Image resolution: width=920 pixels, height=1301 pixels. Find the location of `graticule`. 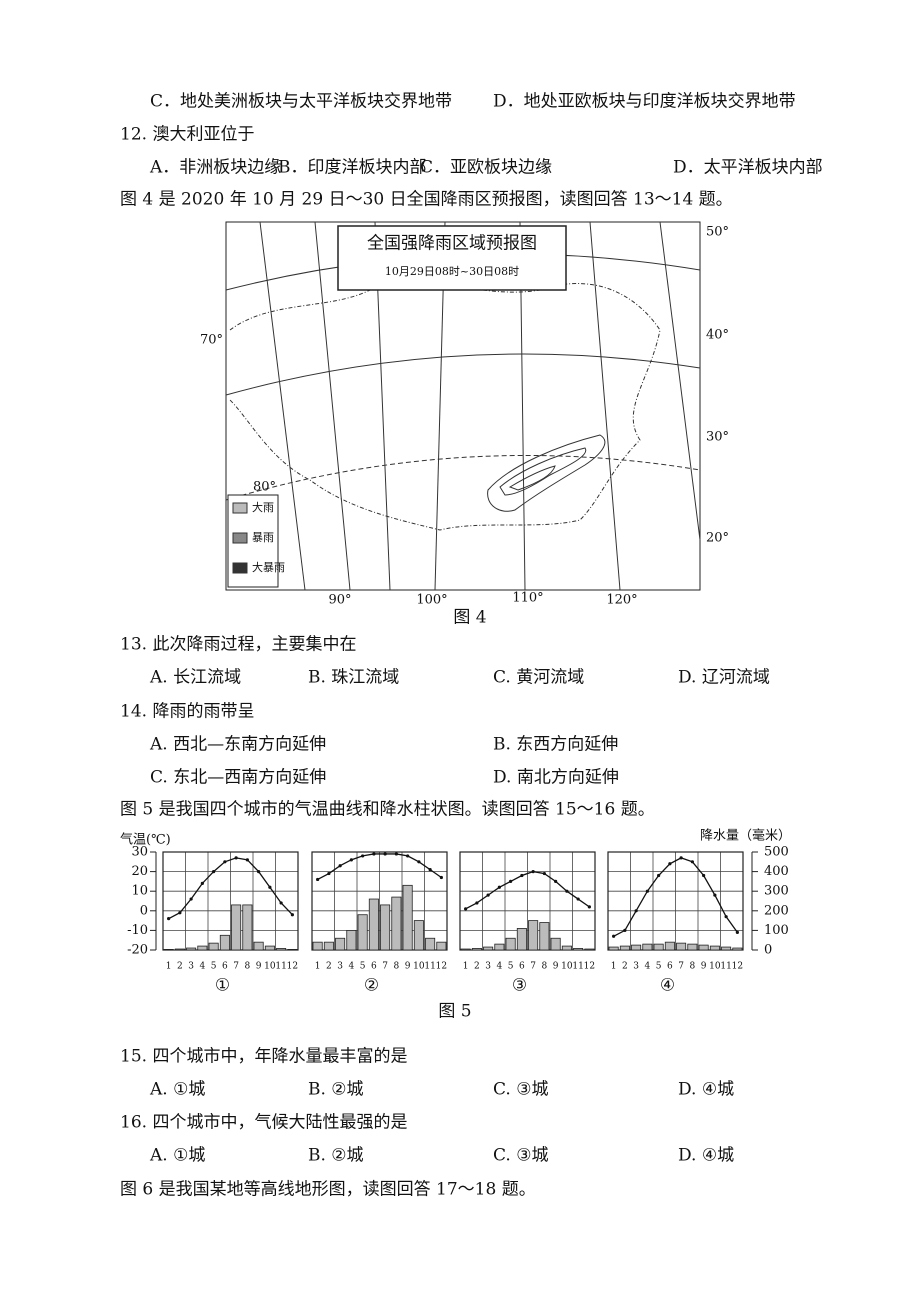

graticule is located at coordinates (463, 477).